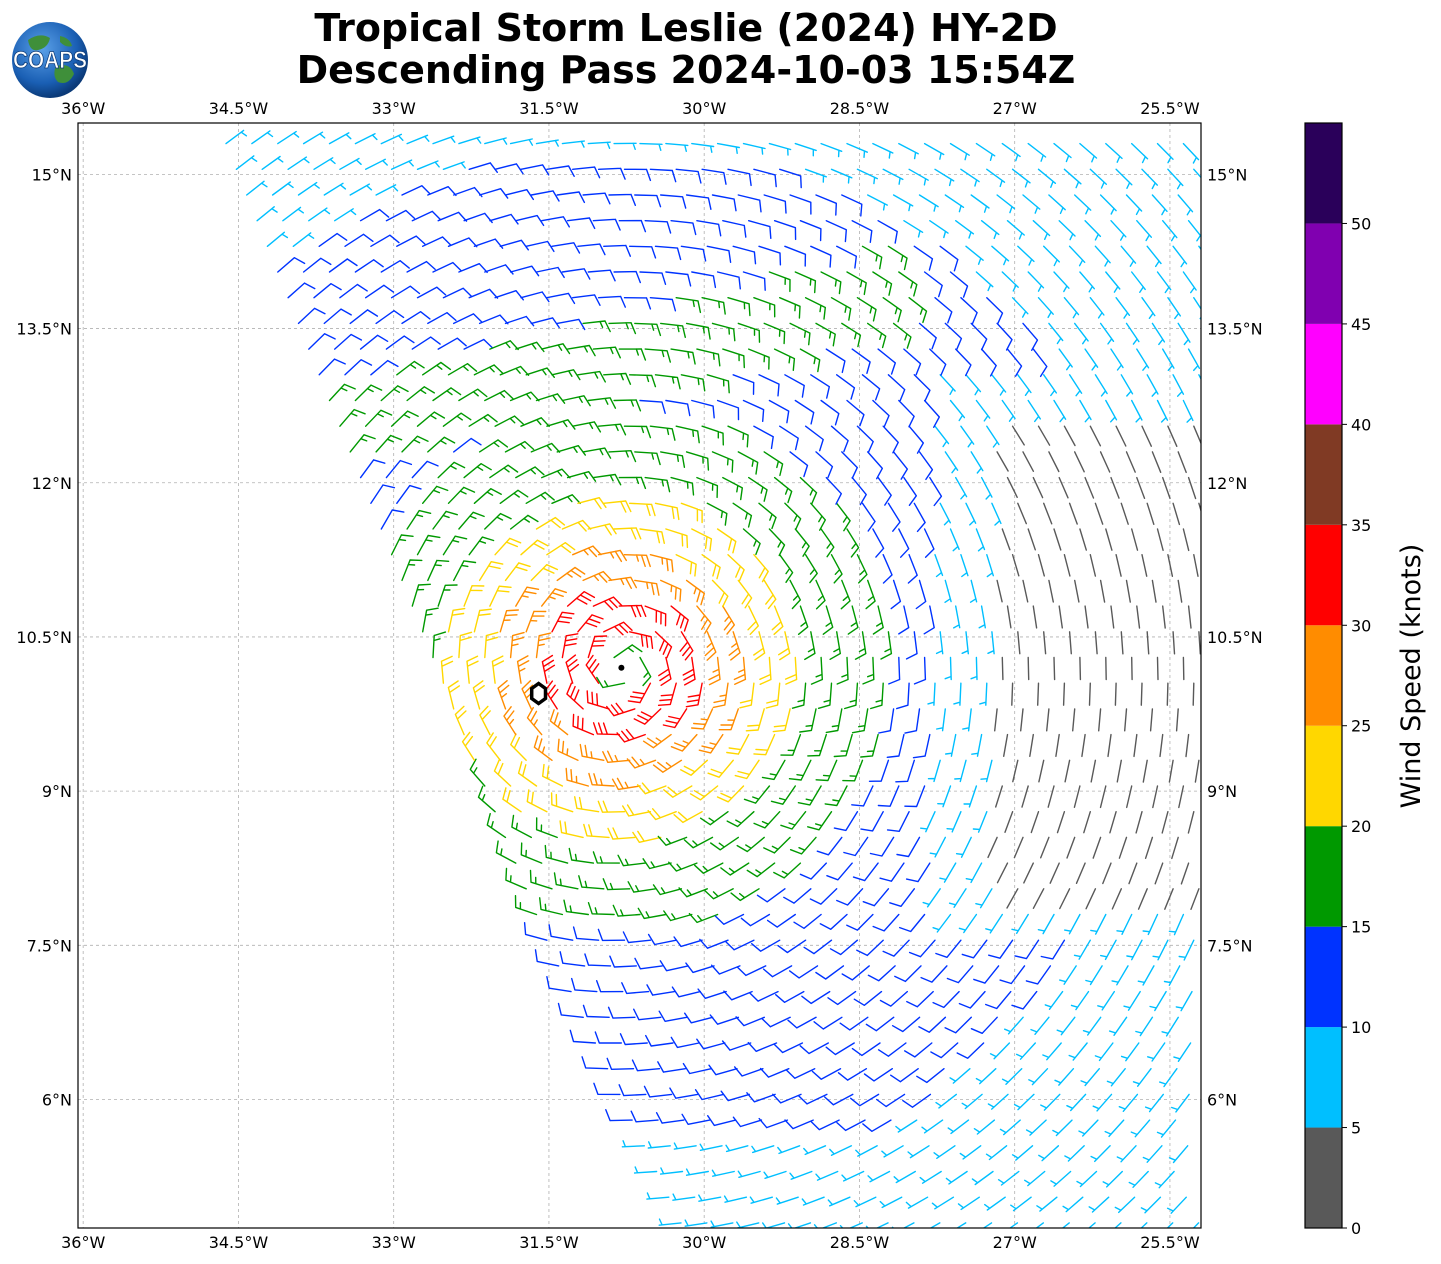 The image size is (1441, 1264). Describe the element at coordinates (1323, 273) in the screenshot. I see `colorbar-bin` at that location.